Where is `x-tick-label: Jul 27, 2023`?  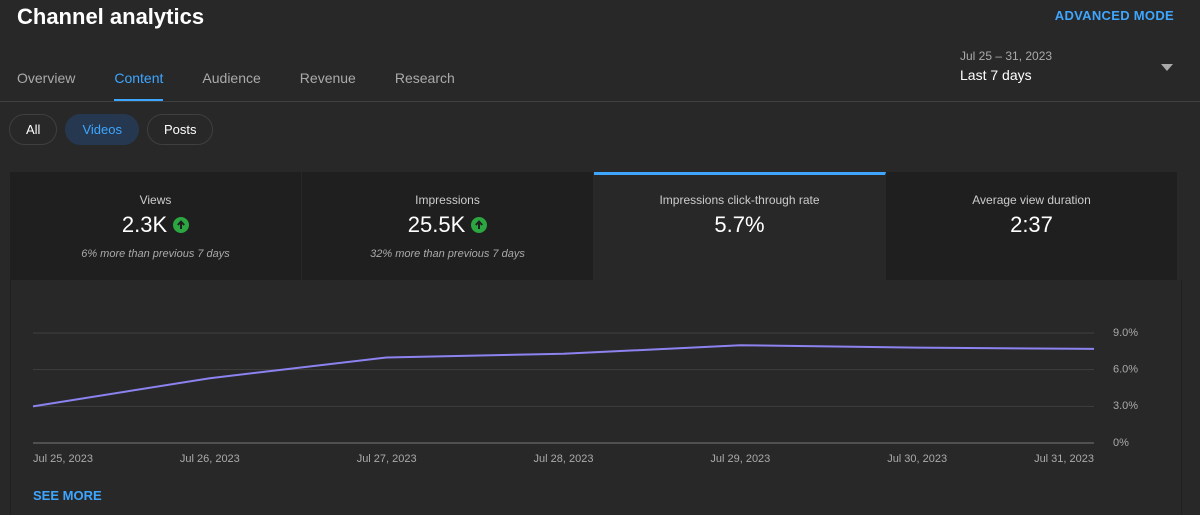
x-tick-label: Jul 27, 2023 is located at coordinates (387, 459).